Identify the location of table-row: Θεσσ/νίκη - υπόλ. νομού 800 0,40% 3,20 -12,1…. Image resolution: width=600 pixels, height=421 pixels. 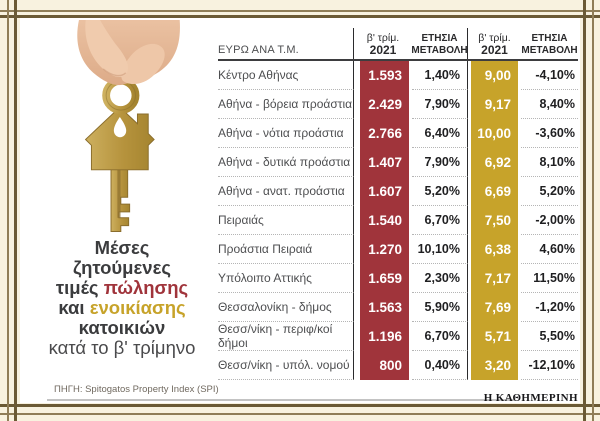
(398, 365).